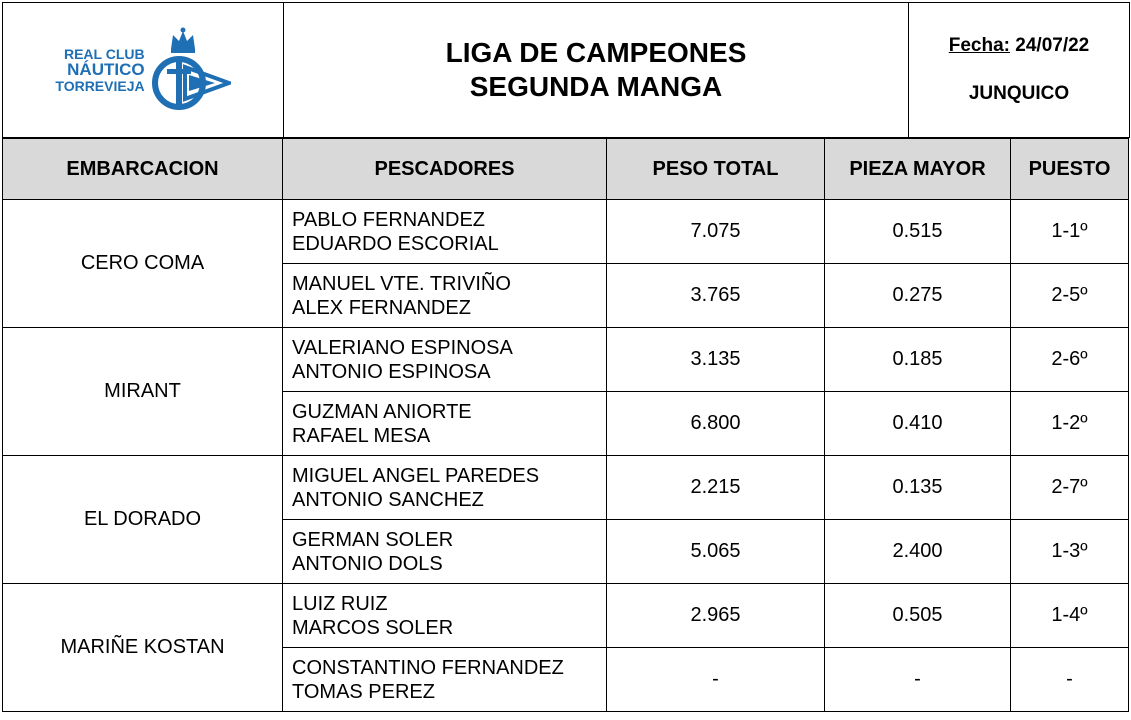  What do you see at coordinates (395, 243) in the screenshot?
I see `fisher-name: EDUARDO ESCORIAL` at bounding box center [395, 243].